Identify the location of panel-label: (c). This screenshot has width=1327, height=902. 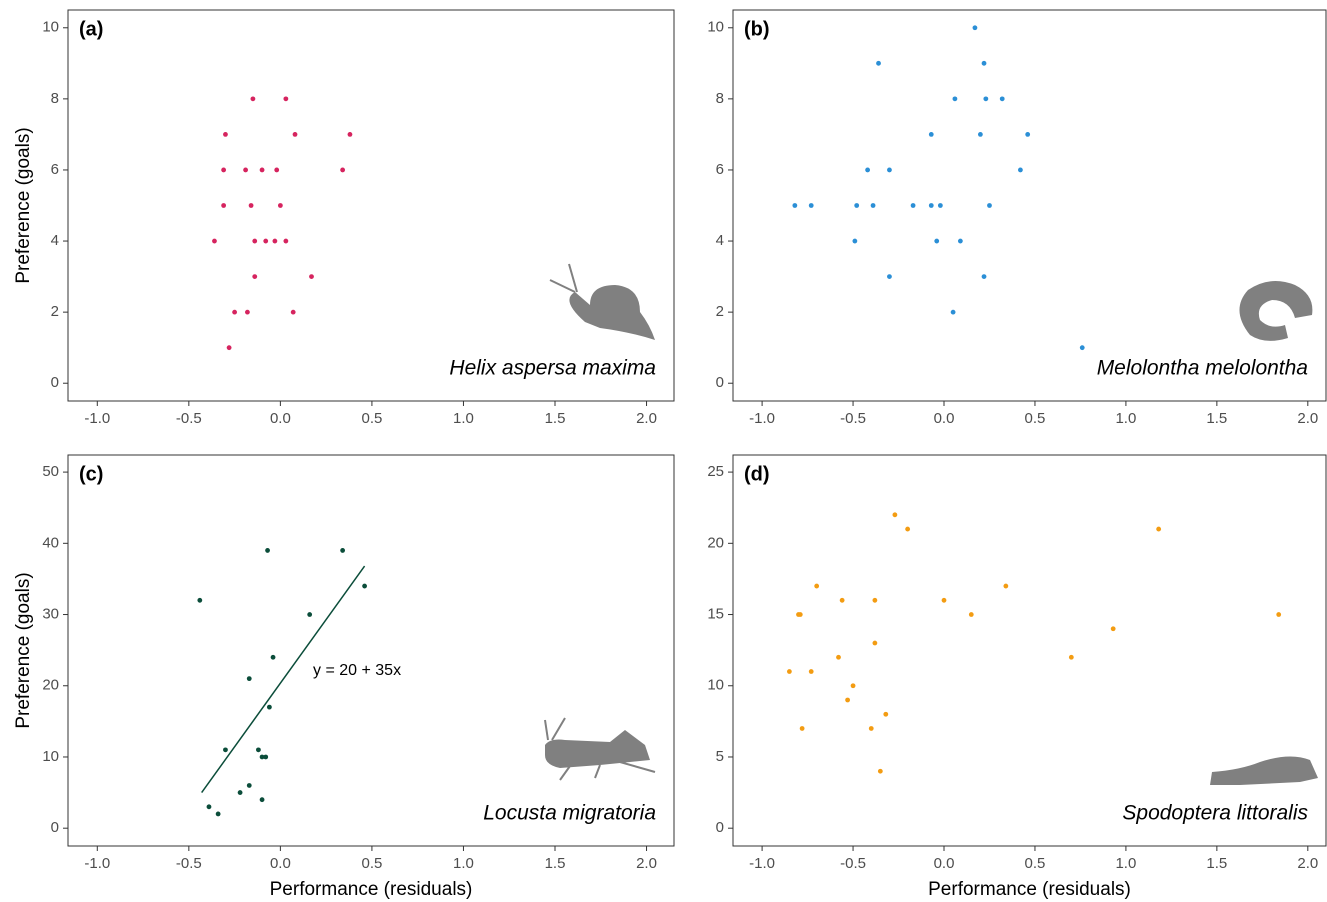
(91, 474).